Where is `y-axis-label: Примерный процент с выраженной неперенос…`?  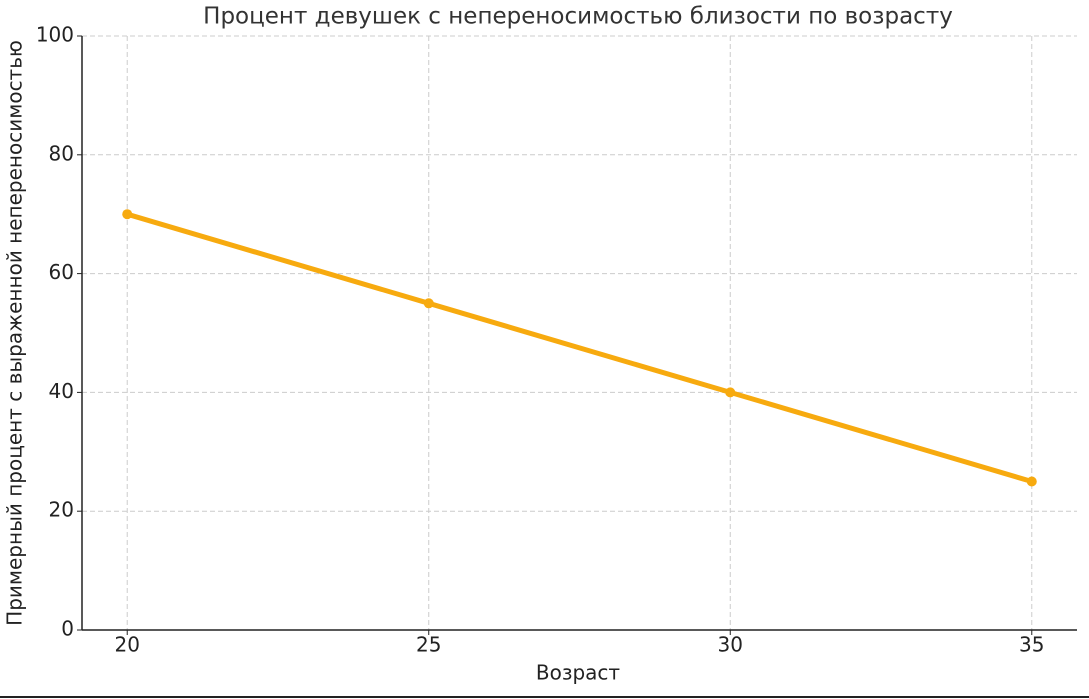
y-axis-label: Примерный процент с выраженной неперенос… is located at coordinates (15, 333).